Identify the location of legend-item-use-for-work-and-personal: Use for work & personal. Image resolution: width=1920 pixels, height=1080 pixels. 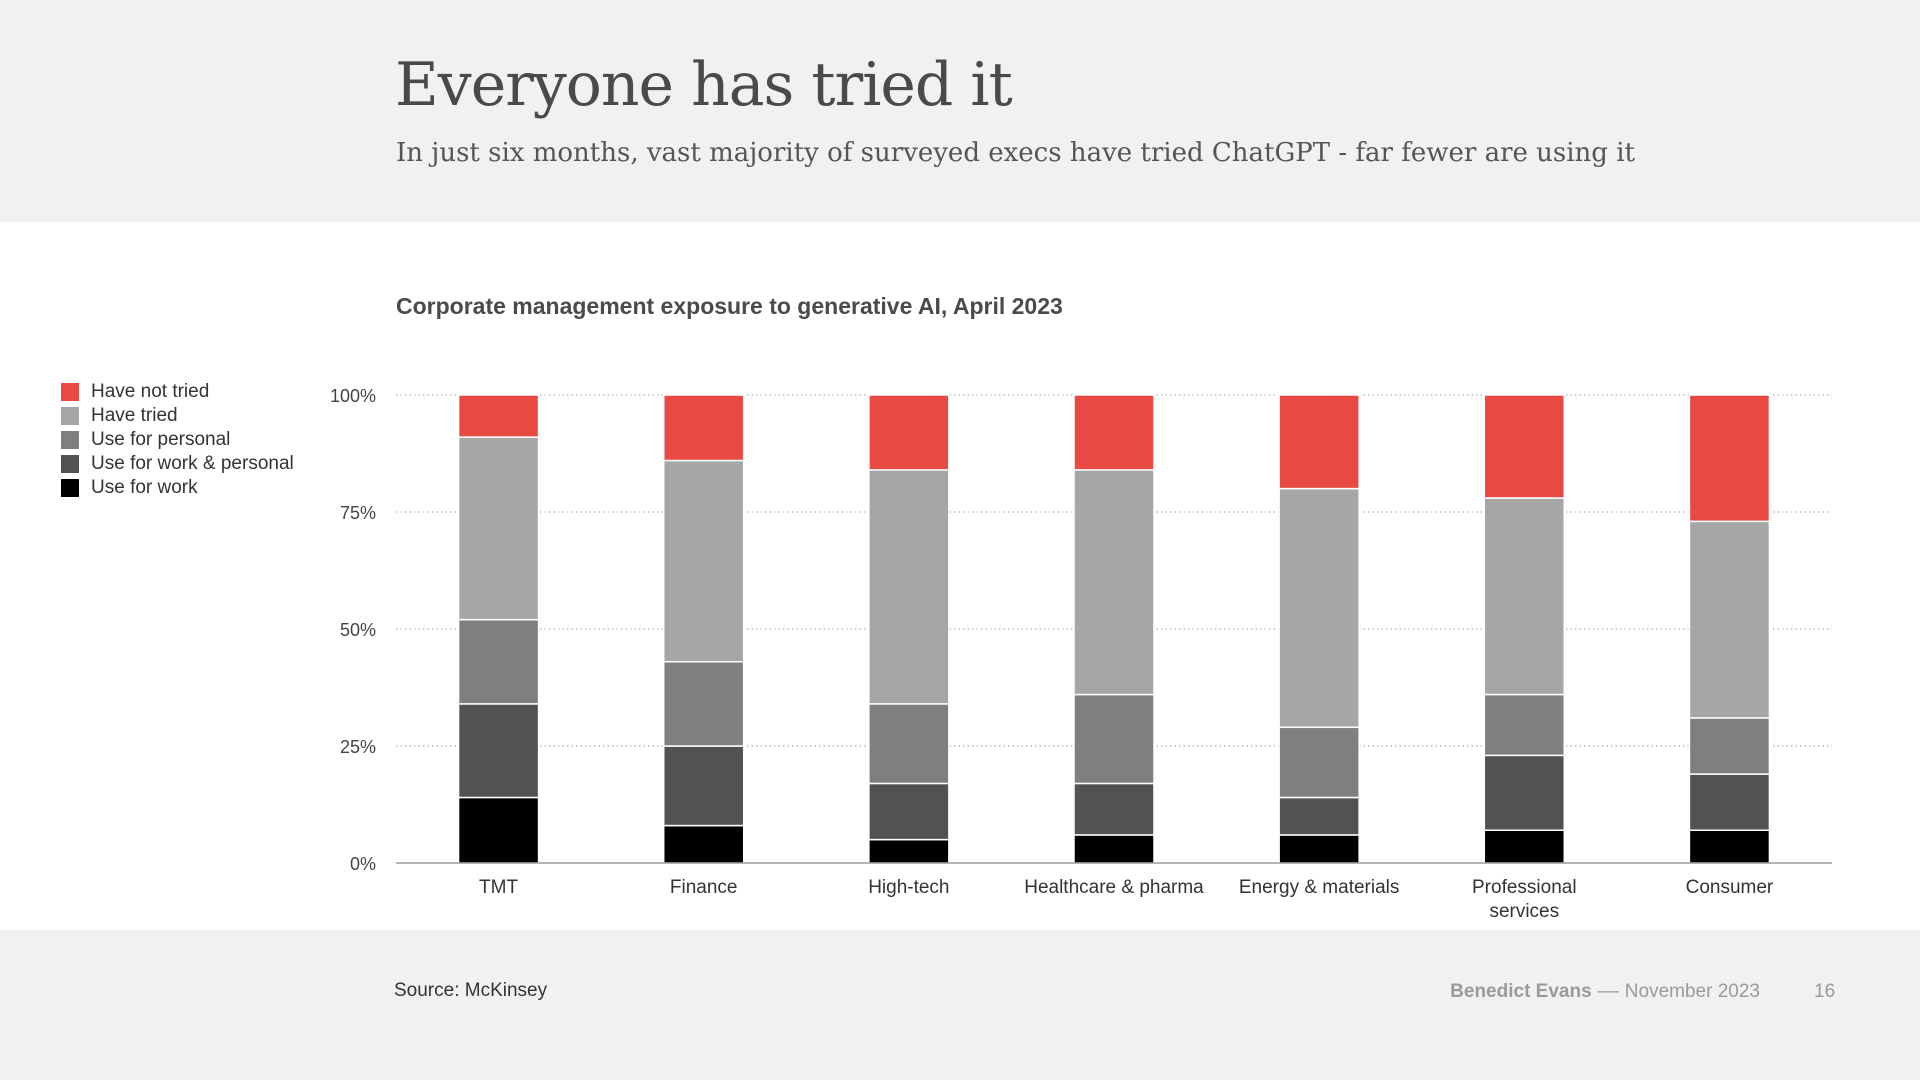
(177, 464).